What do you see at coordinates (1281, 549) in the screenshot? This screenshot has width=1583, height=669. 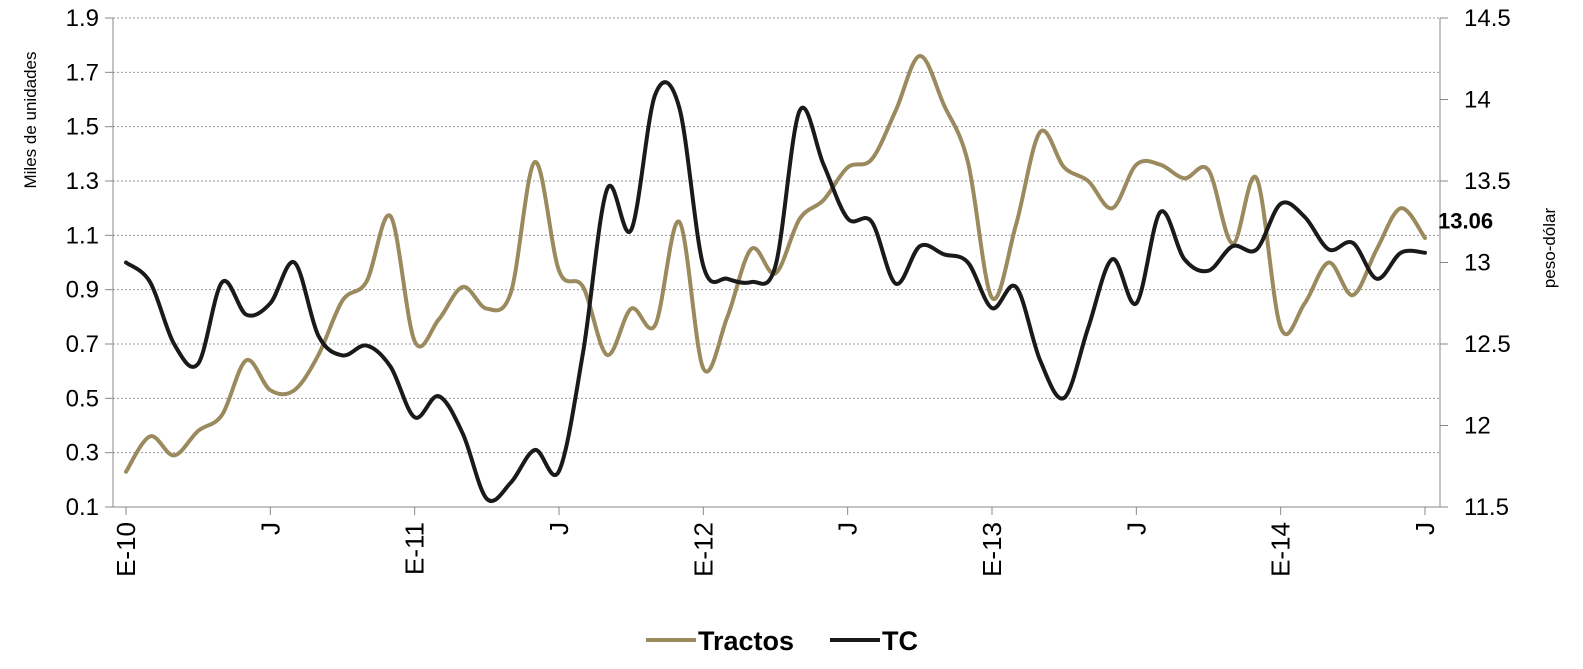 I see `x-tick-label: E-14` at bounding box center [1281, 549].